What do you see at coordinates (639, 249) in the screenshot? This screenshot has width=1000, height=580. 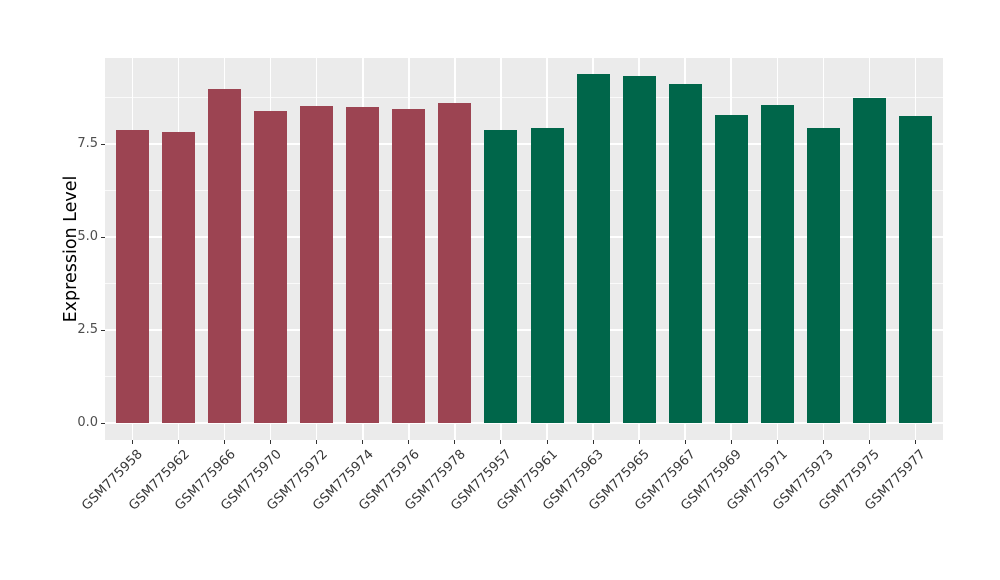 I see `bar-GSM775965` at bounding box center [639, 249].